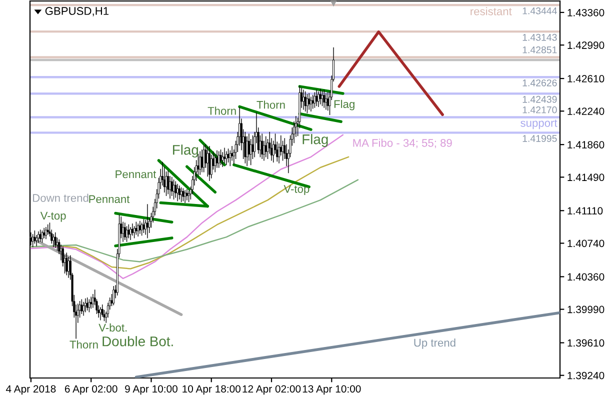  I want to click on annotation: Down trend, so click(60, 198).